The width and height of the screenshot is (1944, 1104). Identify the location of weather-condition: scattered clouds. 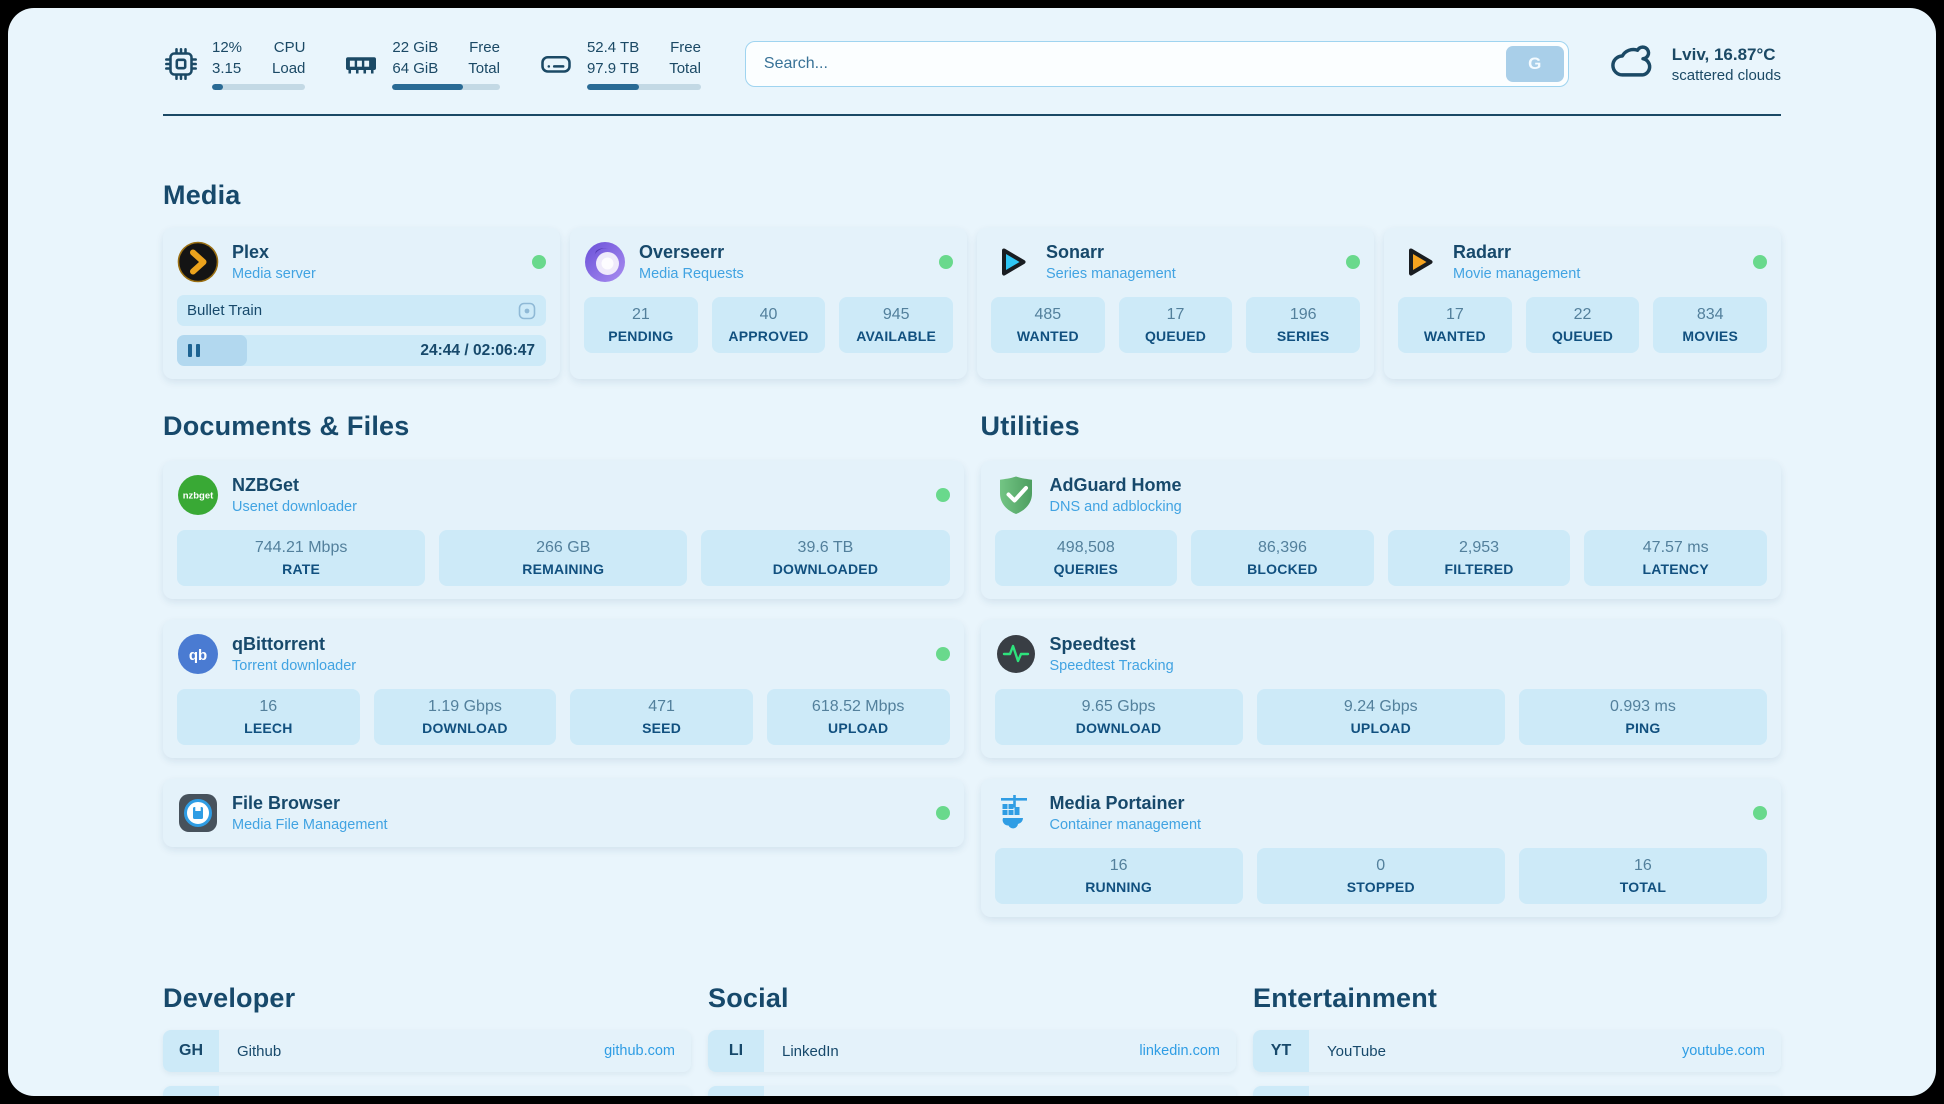
(1726, 75).